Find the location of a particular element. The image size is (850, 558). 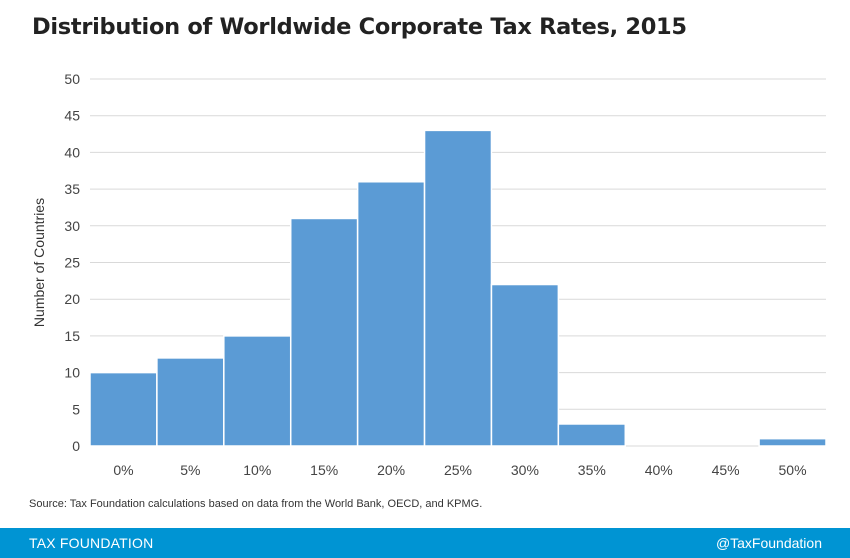

y-tick-label: 40 is located at coordinates (72, 152).